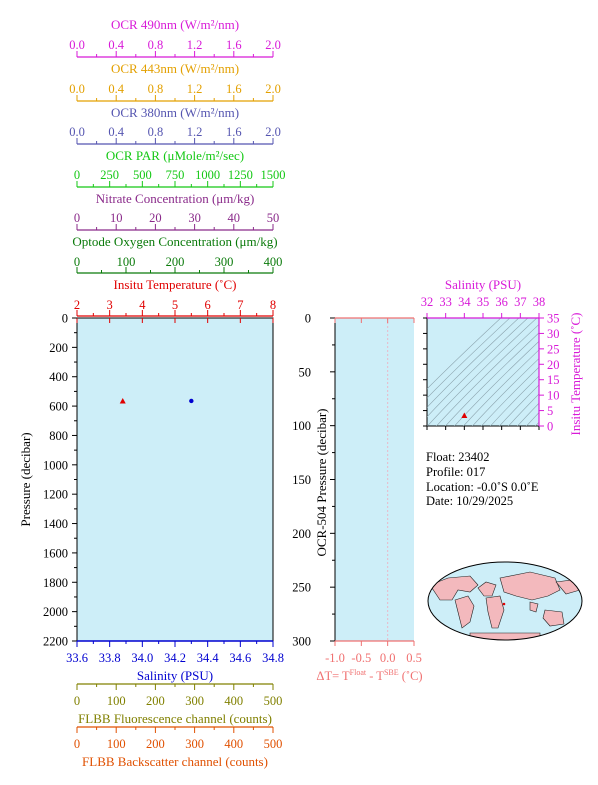  I want to click on top-axis-tick-label: 4, so click(142, 305).